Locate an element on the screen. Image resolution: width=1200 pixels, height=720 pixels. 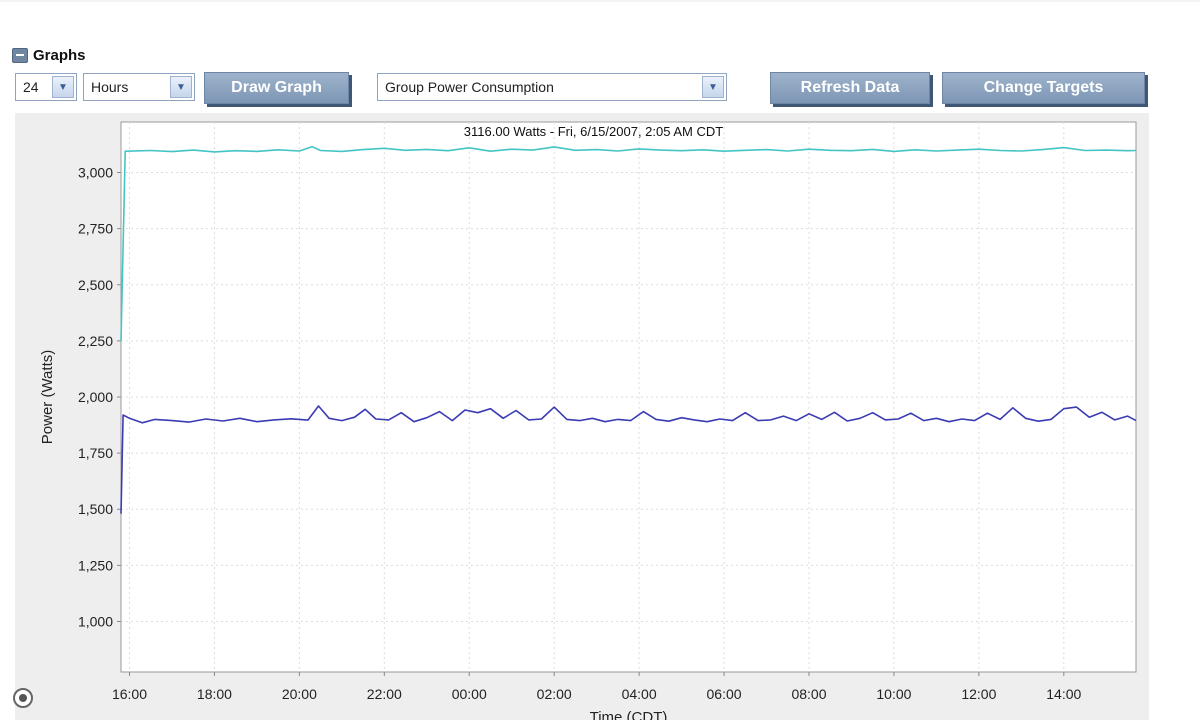
refresh-data-button: Refresh Data is located at coordinates (850, 88).